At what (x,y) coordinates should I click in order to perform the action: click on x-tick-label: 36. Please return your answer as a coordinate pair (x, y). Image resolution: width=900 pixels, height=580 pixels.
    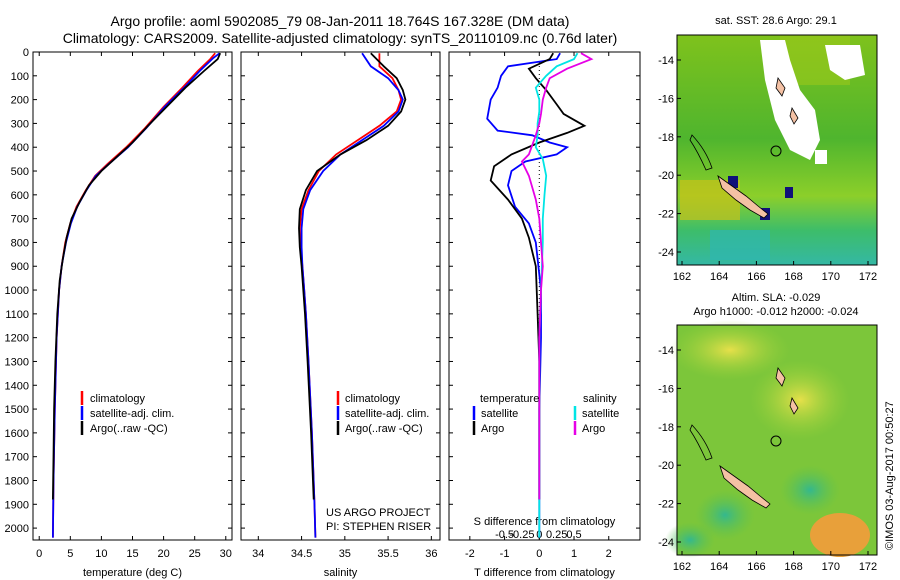
    Looking at the image, I should click on (431, 554).